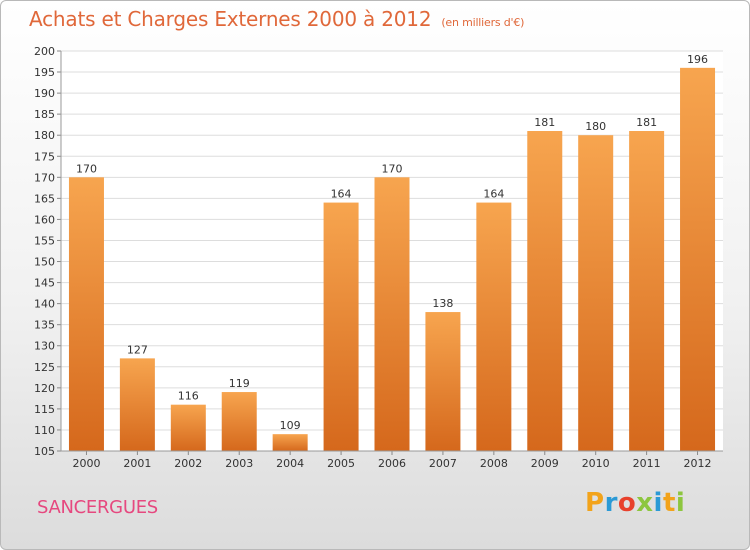  What do you see at coordinates (290, 463) in the screenshot?
I see `x-tick-label: 2004` at bounding box center [290, 463].